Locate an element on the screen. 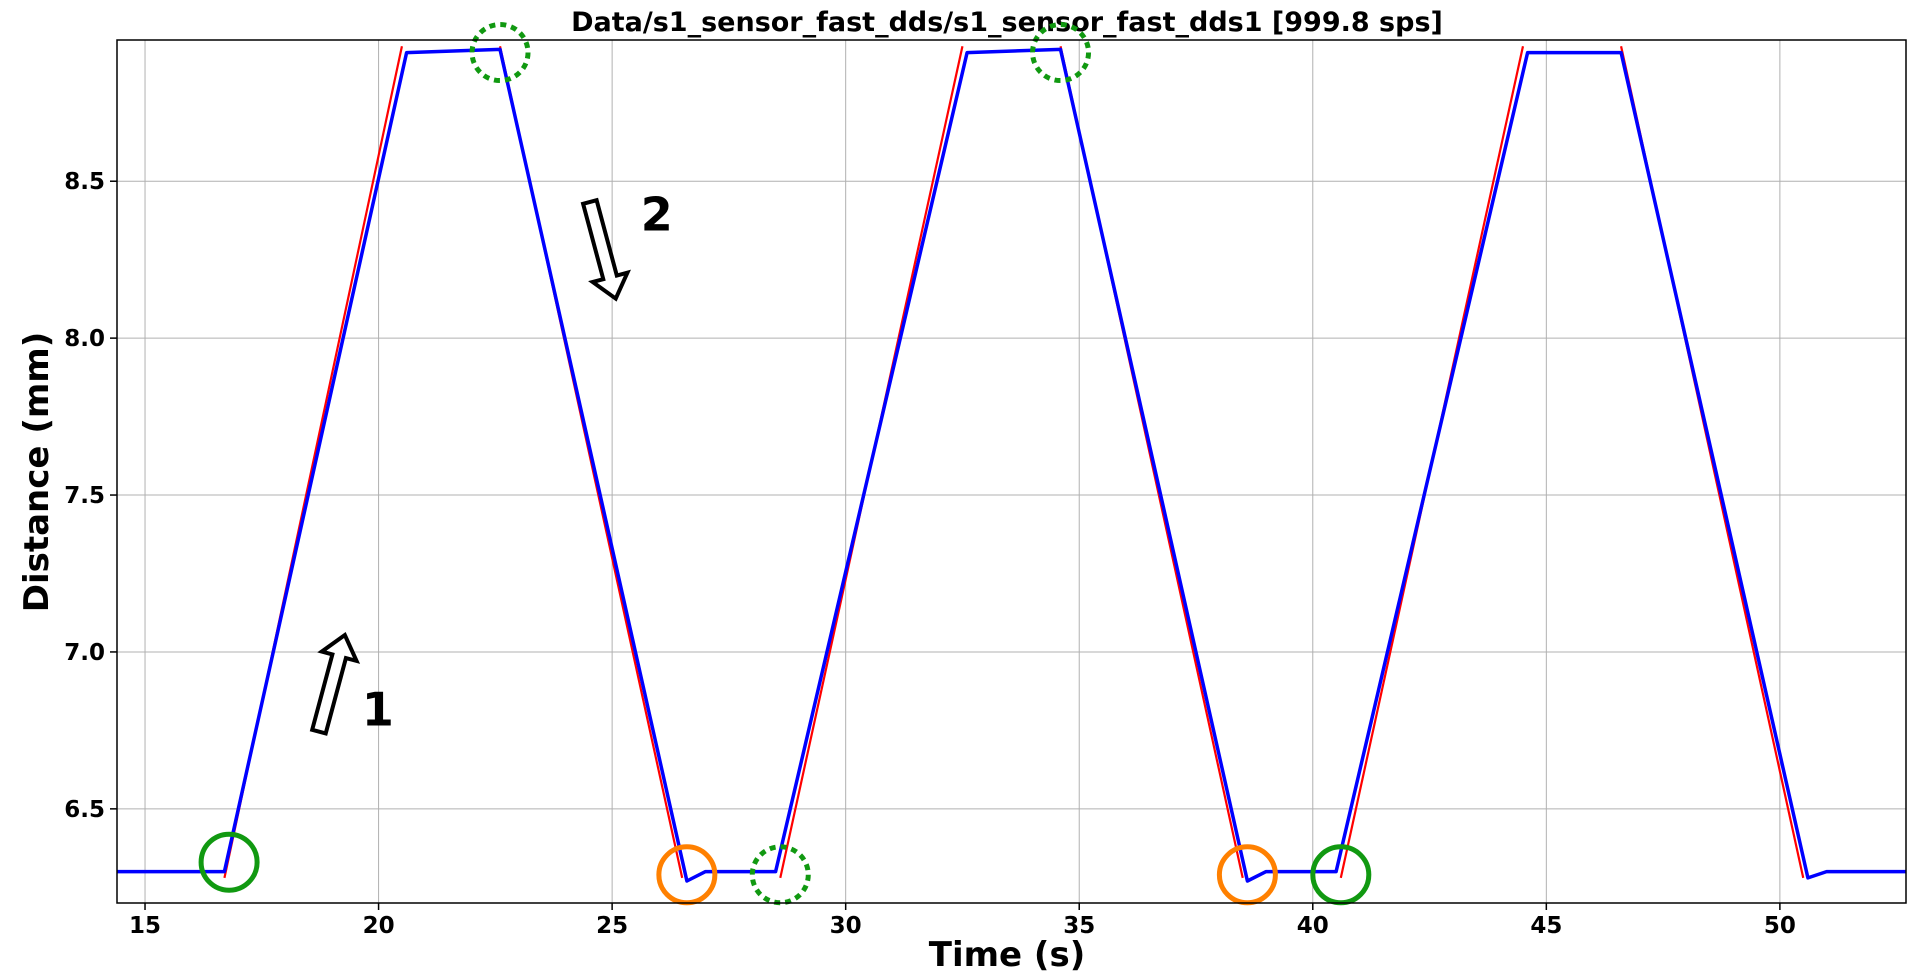  direction-arrow-up is located at coordinates (335, 683).